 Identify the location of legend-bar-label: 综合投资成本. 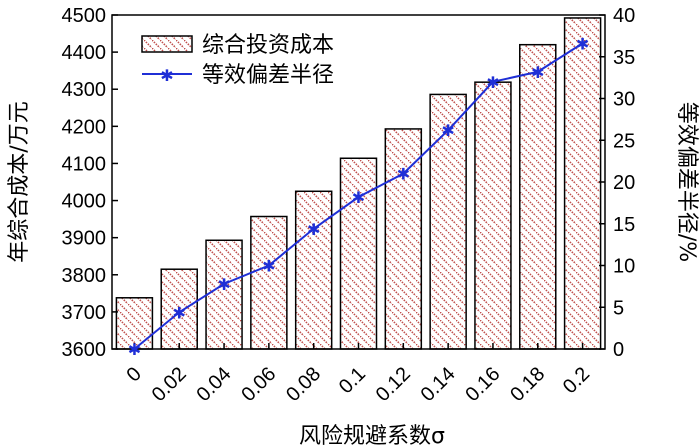
(268, 45).